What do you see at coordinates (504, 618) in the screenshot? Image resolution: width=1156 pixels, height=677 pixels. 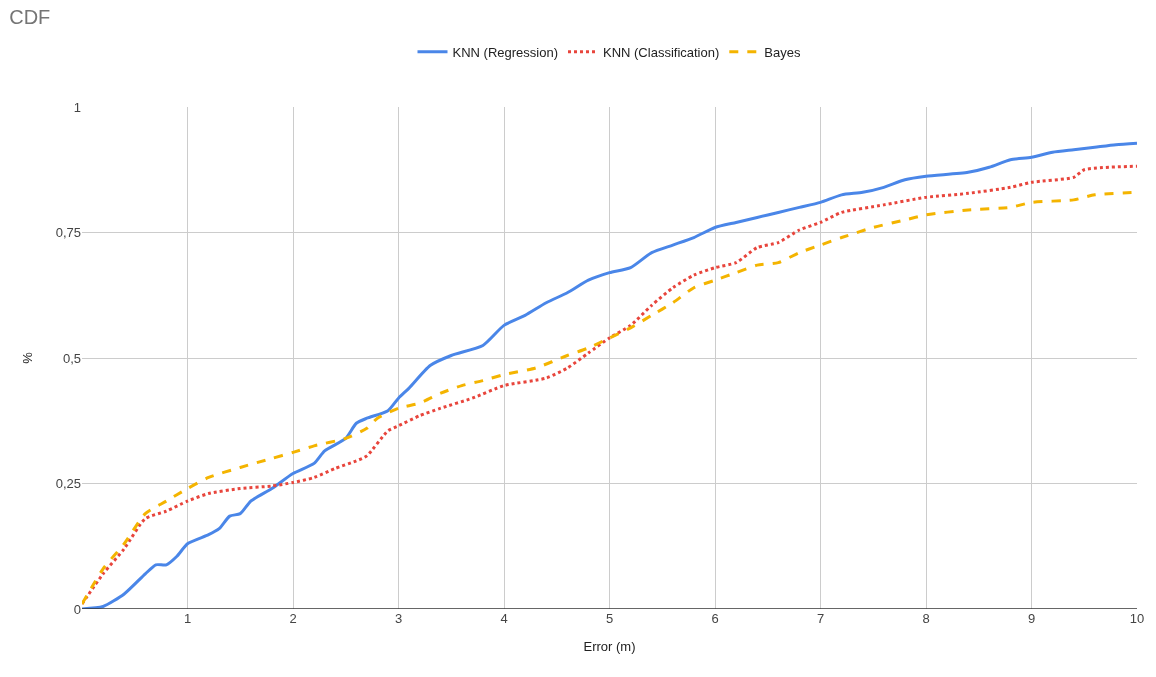 I see `x-tick-label: 4` at bounding box center [504, 618].